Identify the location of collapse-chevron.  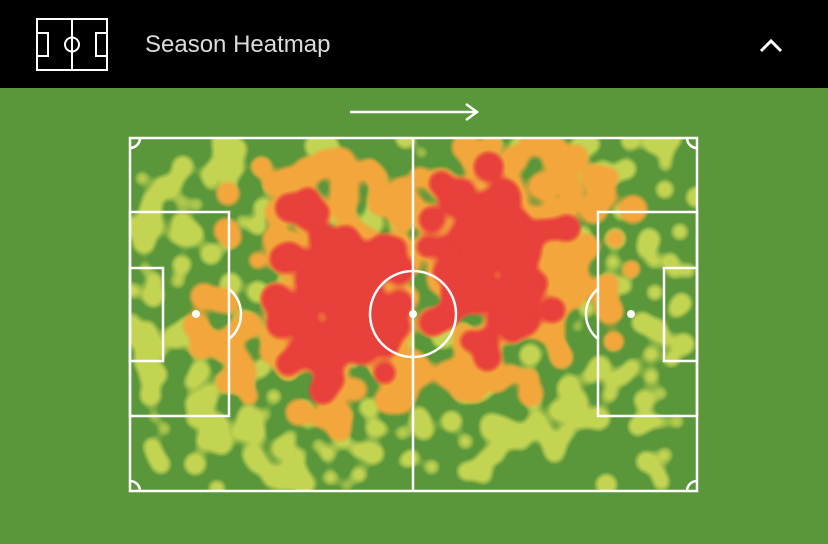
(771, 45).